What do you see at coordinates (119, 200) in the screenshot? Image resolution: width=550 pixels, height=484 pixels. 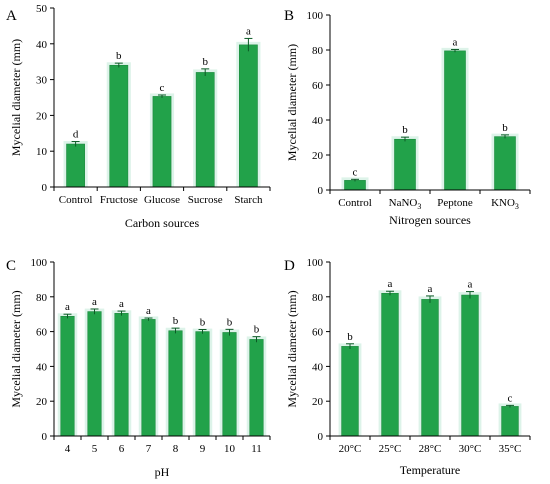 I see `x-tick-label: Fructose` at bounding box center [119, 200].